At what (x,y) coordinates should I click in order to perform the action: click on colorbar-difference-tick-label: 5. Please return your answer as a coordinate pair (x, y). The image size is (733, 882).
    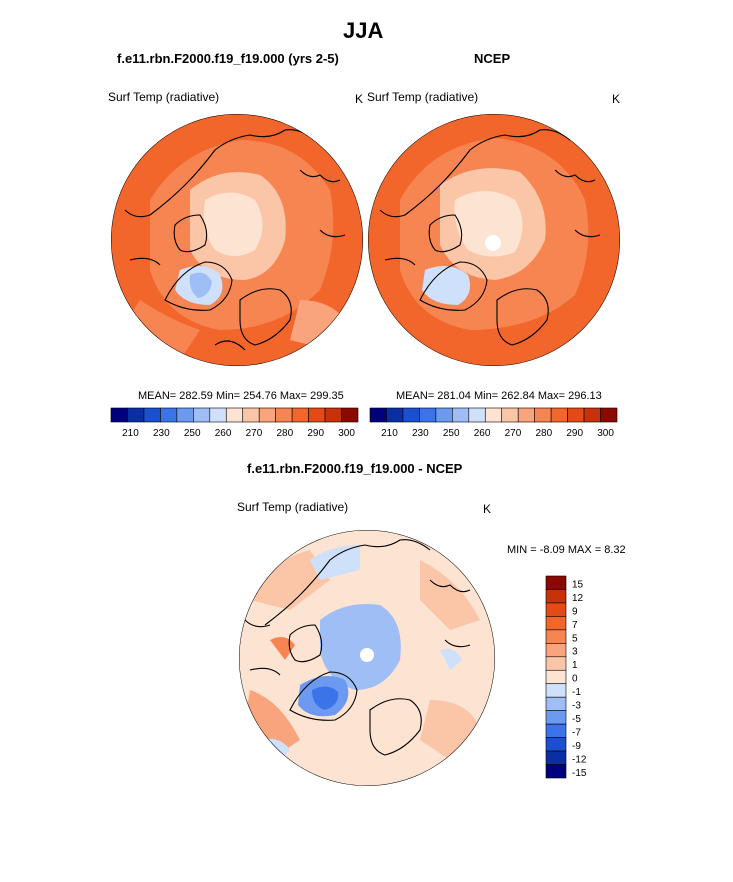
    Looking at the image, I should click on (575, 638).